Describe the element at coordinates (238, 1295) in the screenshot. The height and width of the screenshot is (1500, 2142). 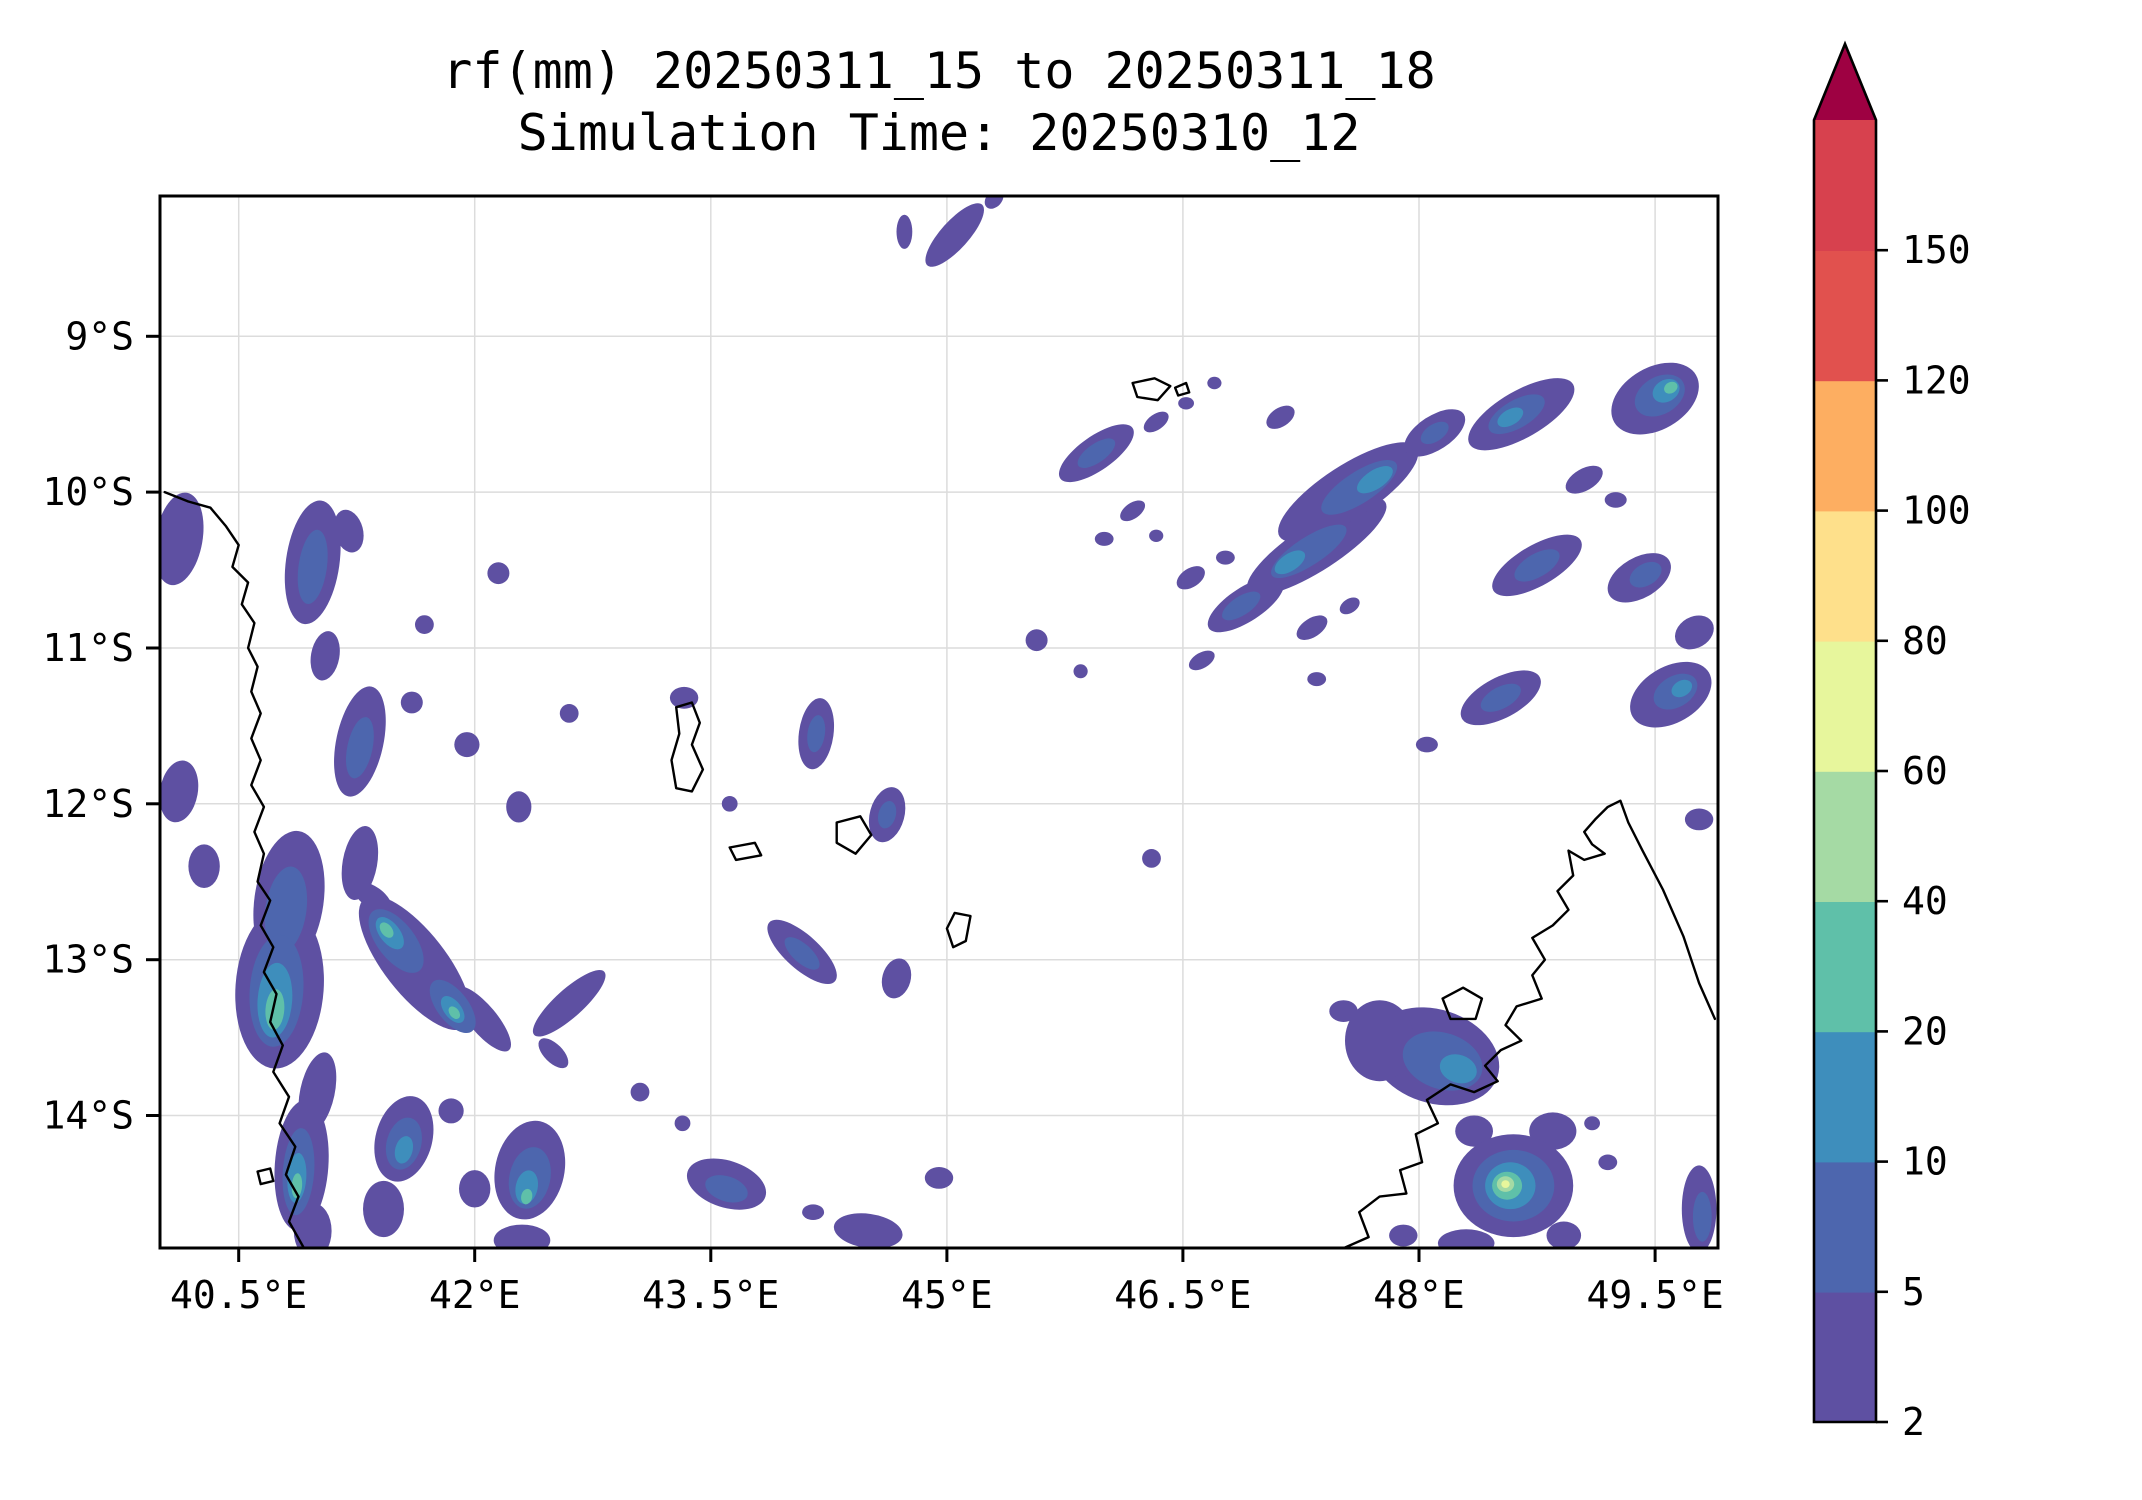
I see `x-tick-label: 40.5°E` at that location.